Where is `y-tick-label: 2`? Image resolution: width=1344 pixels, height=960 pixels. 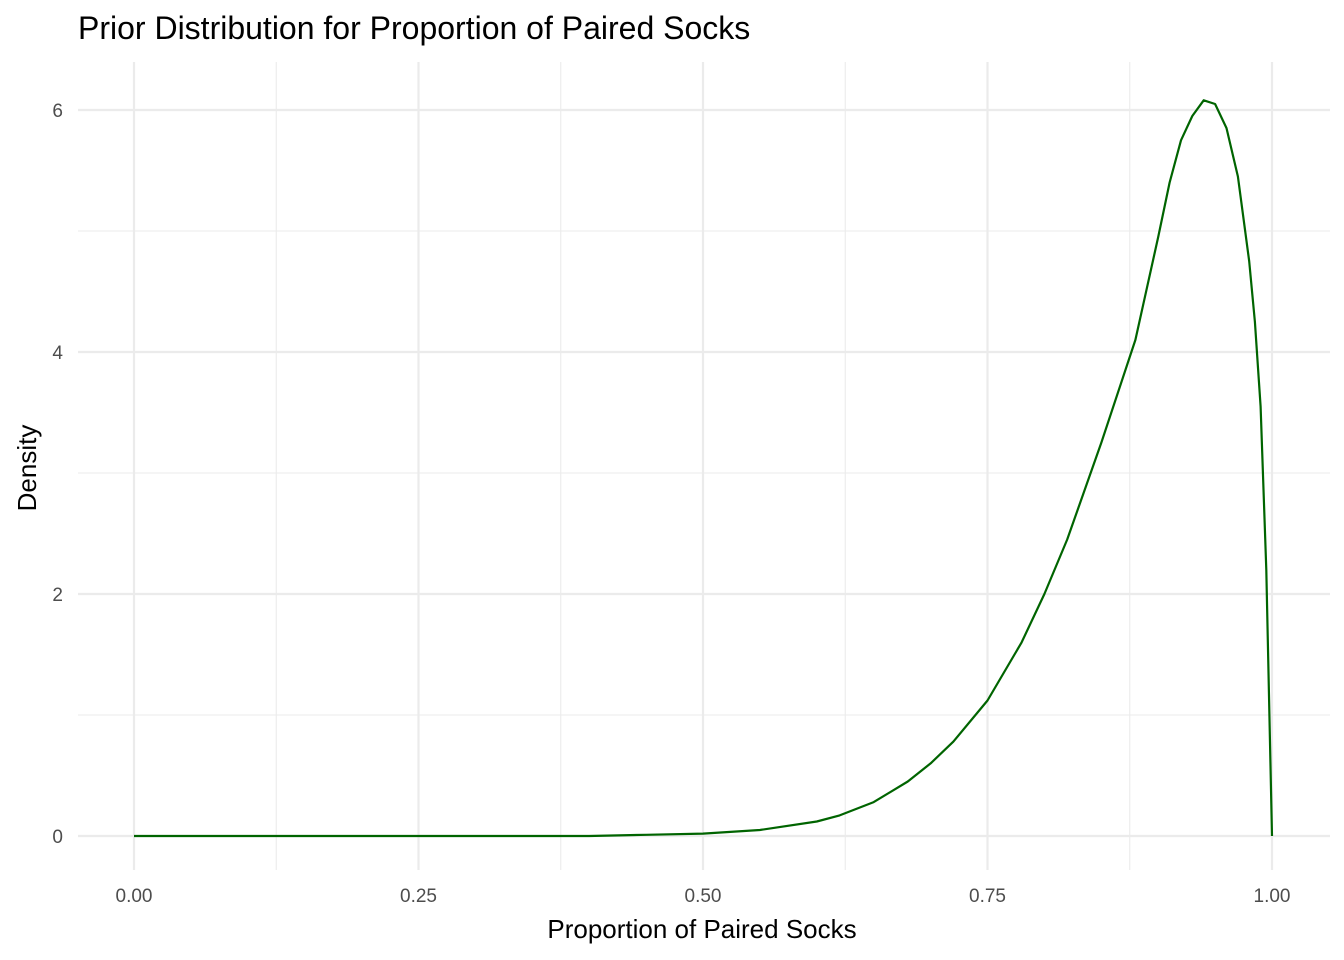 y-tick-label: 2 is located at coordinates (57, 595).